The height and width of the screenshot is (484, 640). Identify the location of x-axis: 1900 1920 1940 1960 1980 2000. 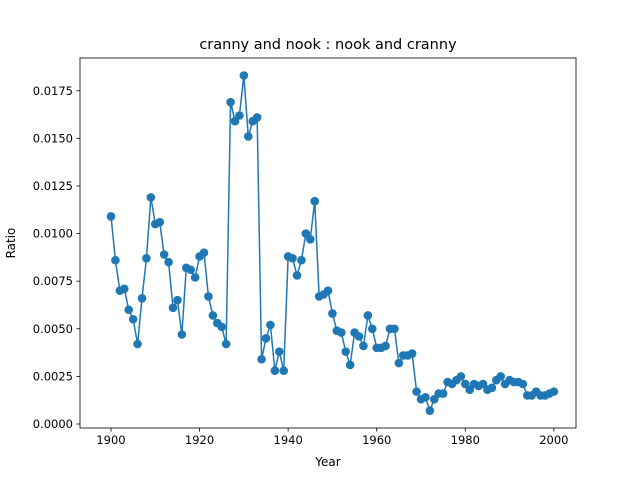
(332, 437).